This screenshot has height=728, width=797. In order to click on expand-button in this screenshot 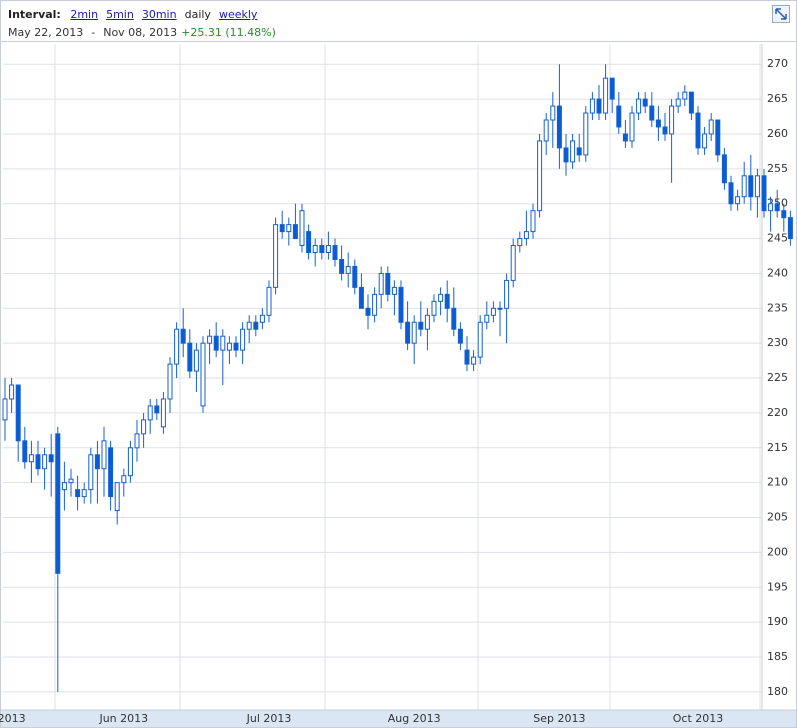, I will do `click(781, 14)`.